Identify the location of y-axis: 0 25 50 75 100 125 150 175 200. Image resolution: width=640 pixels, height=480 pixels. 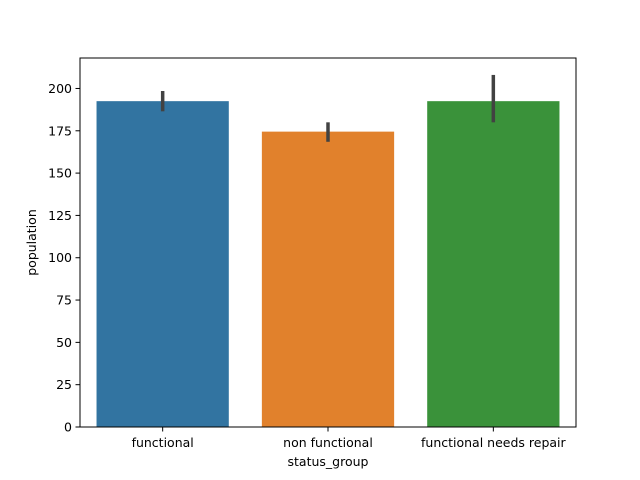
(64, 258).